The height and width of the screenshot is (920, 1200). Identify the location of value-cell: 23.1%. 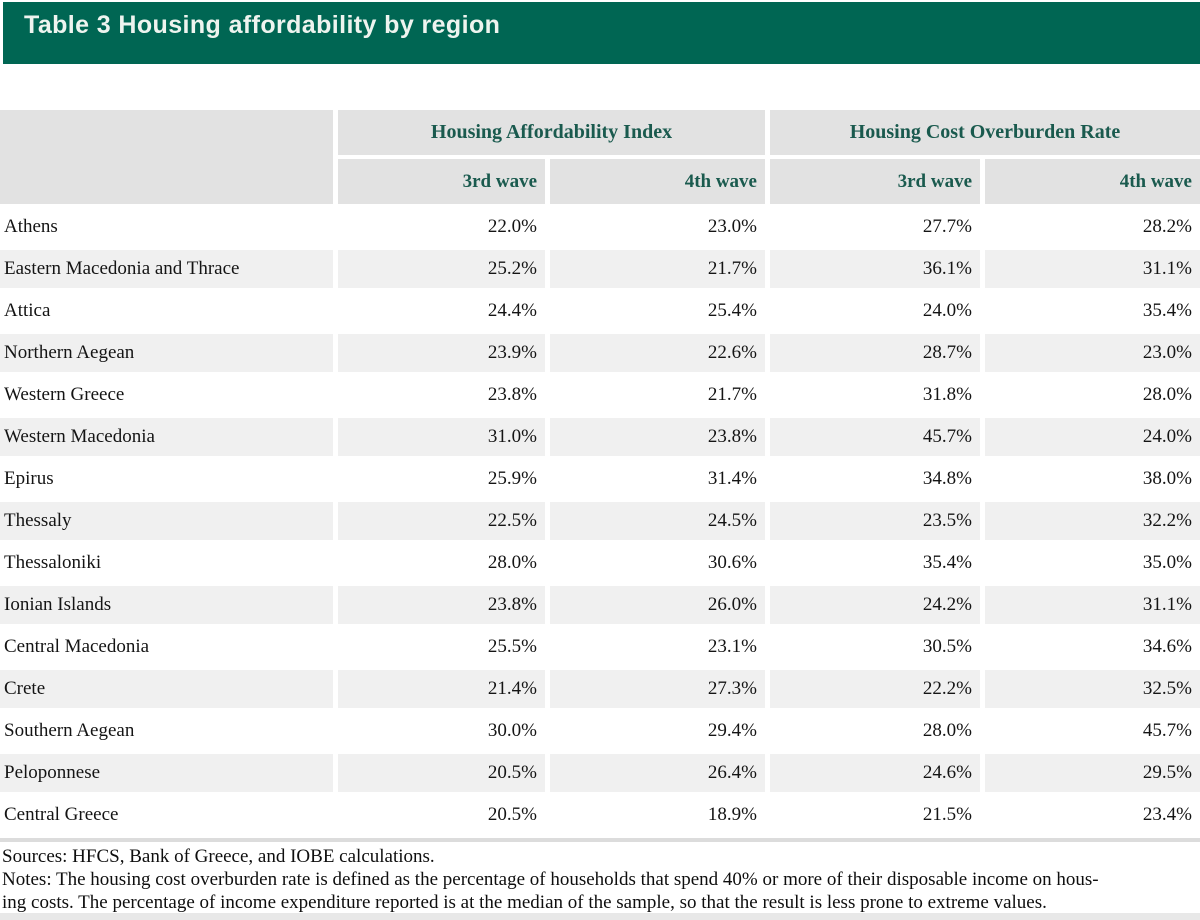
(657, 647).